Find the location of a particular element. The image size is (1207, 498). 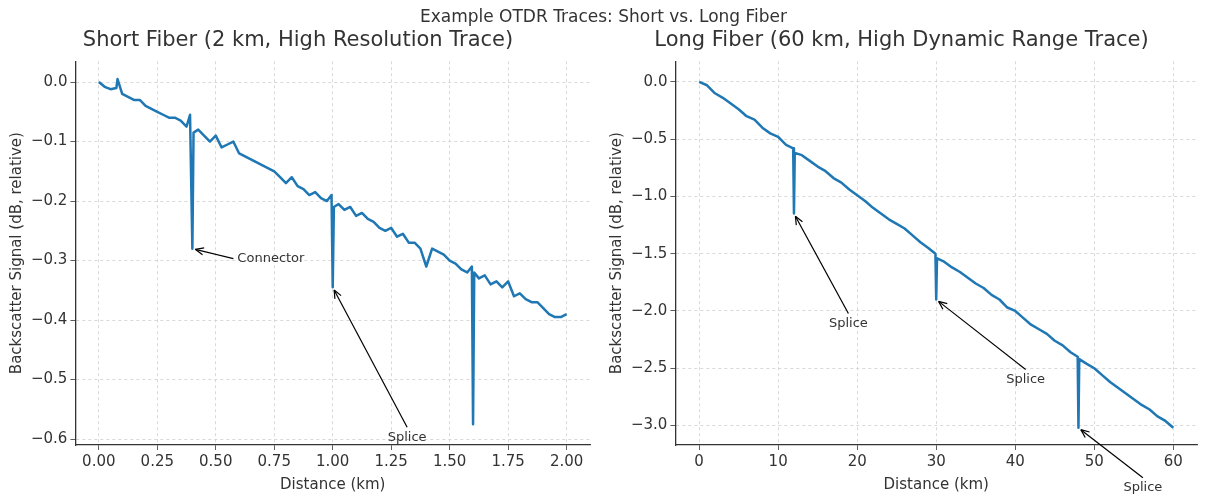

y-tick-label: −3.0 is located at coordinates (649, 424).